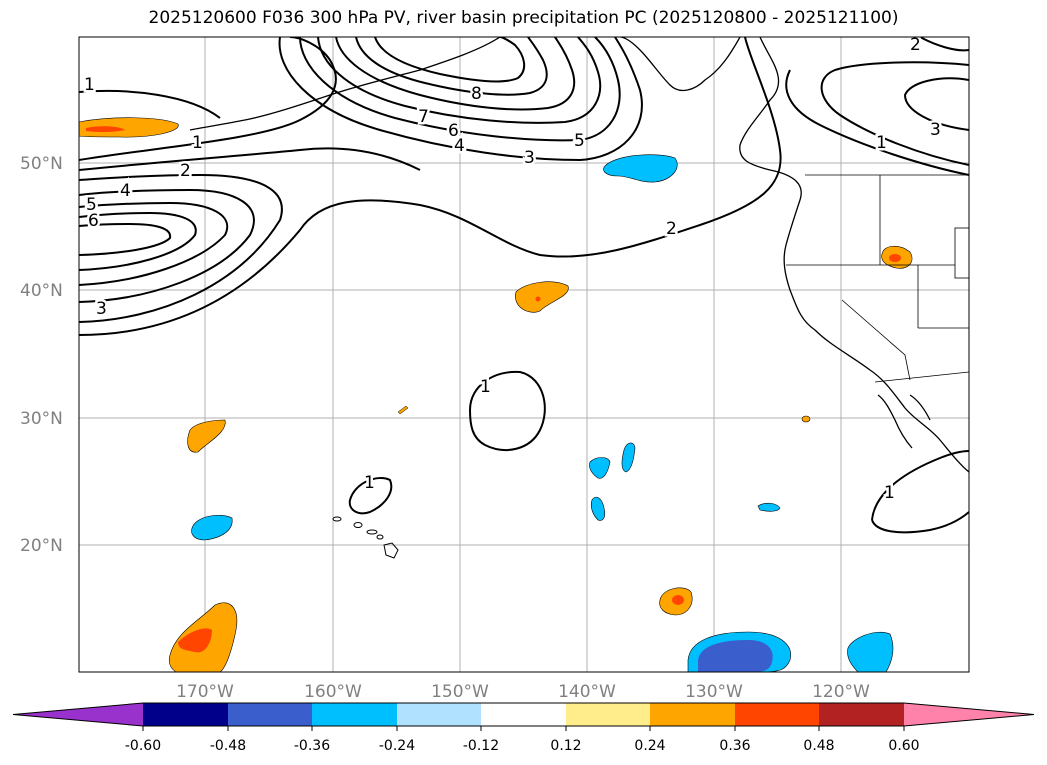  Describe the element at coordinates (565, 746) in the screenshot. I see `colorbar-label: 0.12` at that location.